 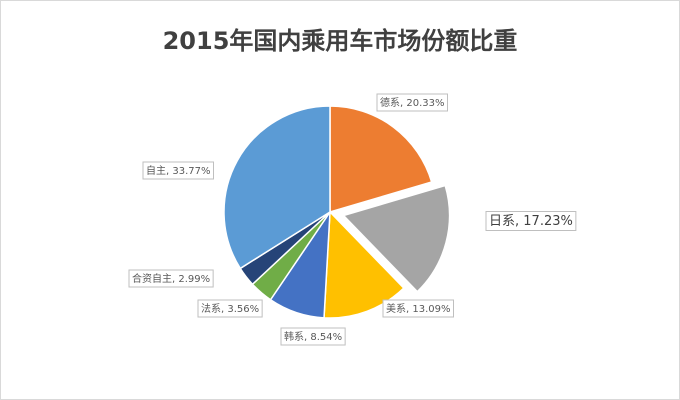 What do you see at coordinates (152, 278) in the screenshot?
I see `data-label-category: 合资自主` at bounding box center [152, 278].